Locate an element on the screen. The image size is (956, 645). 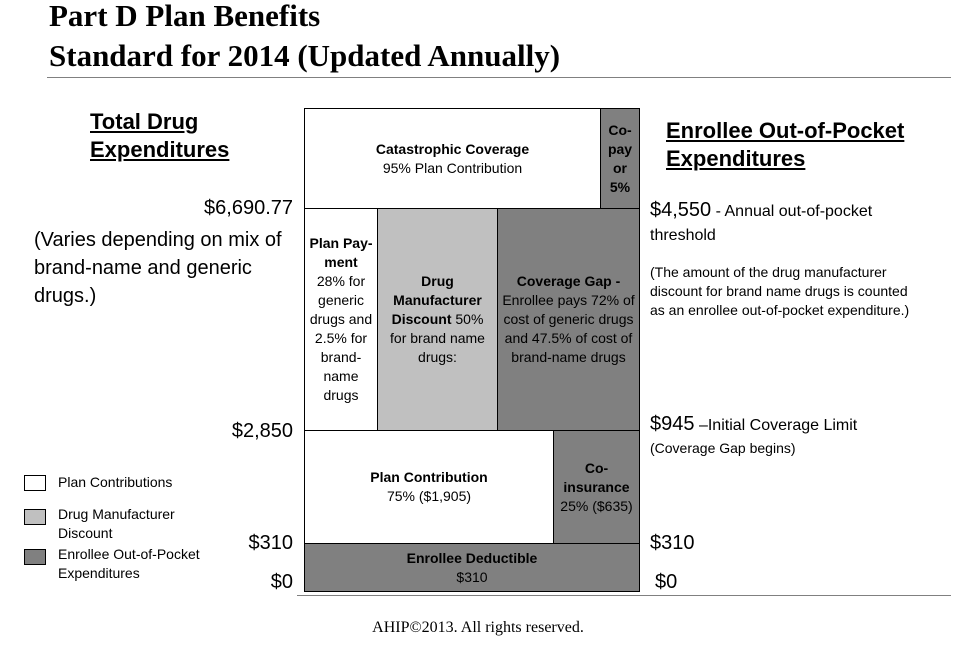
manufacturer-title: Drug Manufacturer Discount is located at coordinates (436, 300).